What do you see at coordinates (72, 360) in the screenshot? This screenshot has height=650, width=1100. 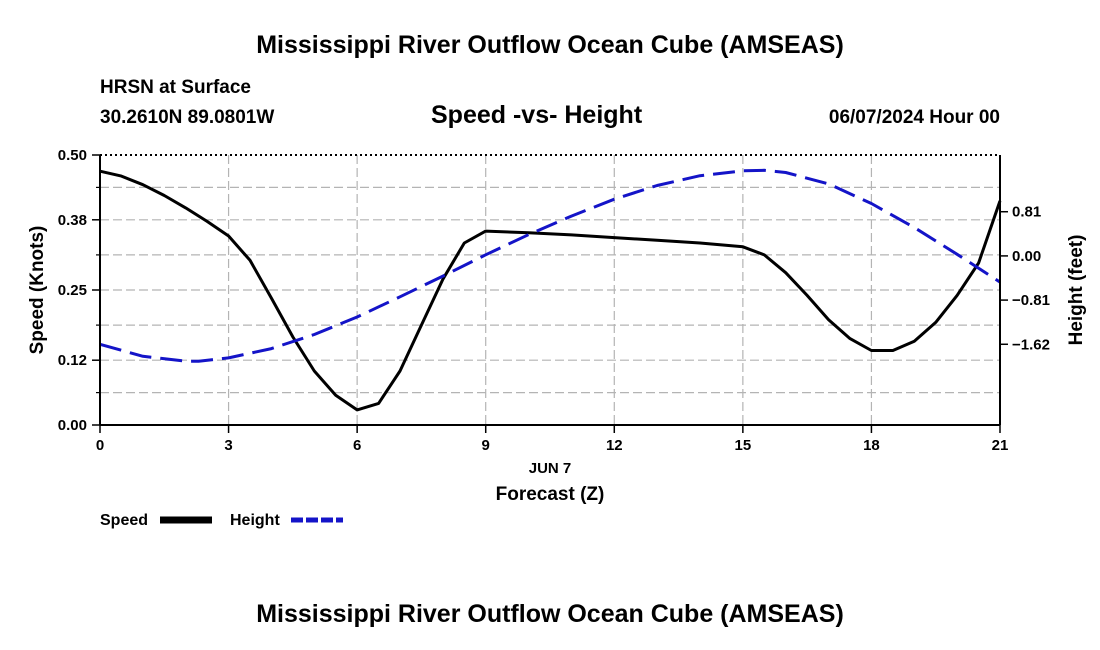 I see `y-tick-label: 0.12` at bounding box center [72, 360].